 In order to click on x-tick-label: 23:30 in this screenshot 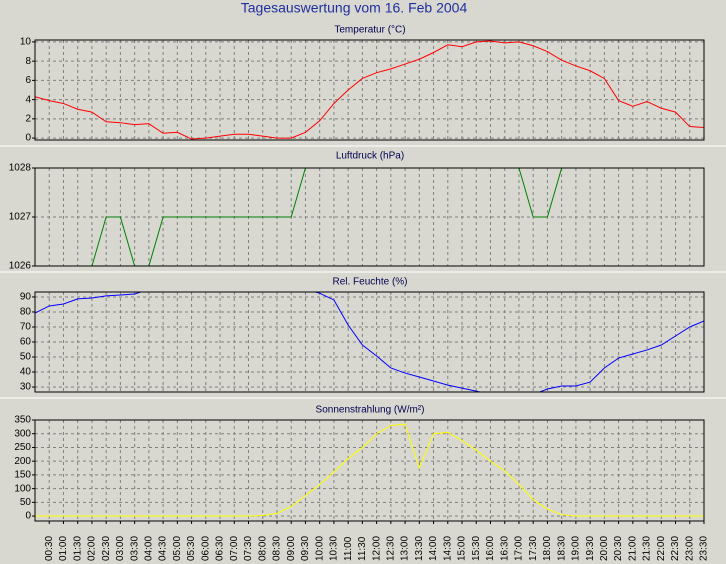, I will do `click(704, 548)`.